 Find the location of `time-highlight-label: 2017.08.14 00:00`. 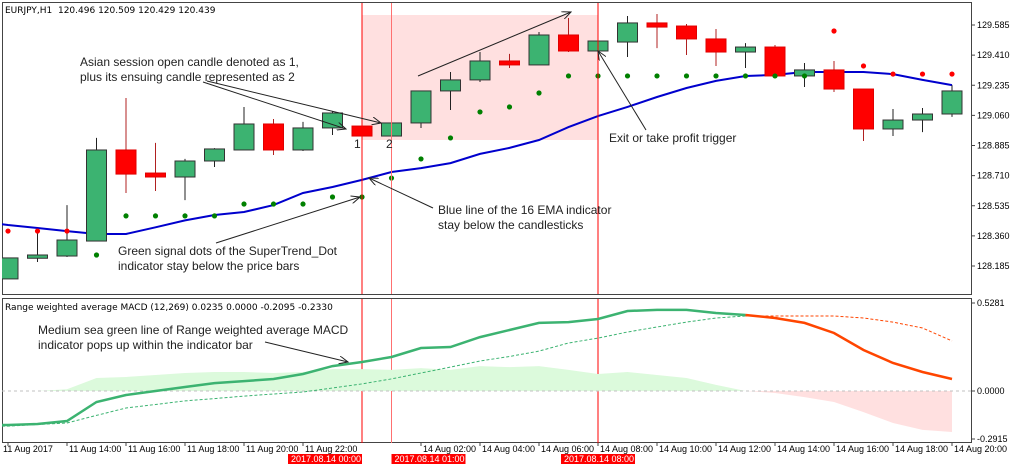

time-highlight-label: 2017.08.14 00:00 is located at coordinates (325, 459).